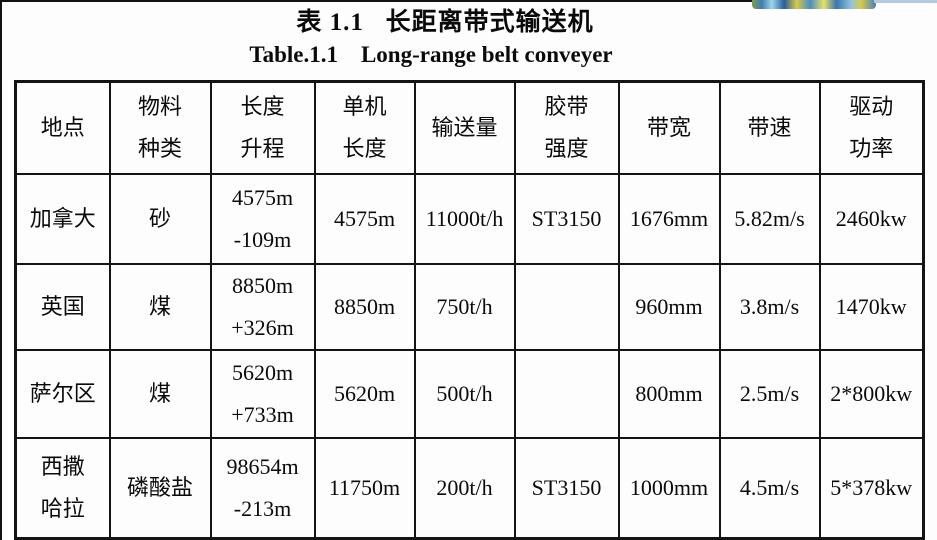 Image resolution: width=937 pixels, height=540 pixels. Describe the element at coordinates (769, 306) in the screenshot. I see `cell-belt-speed: 3.8m/s` at that location.